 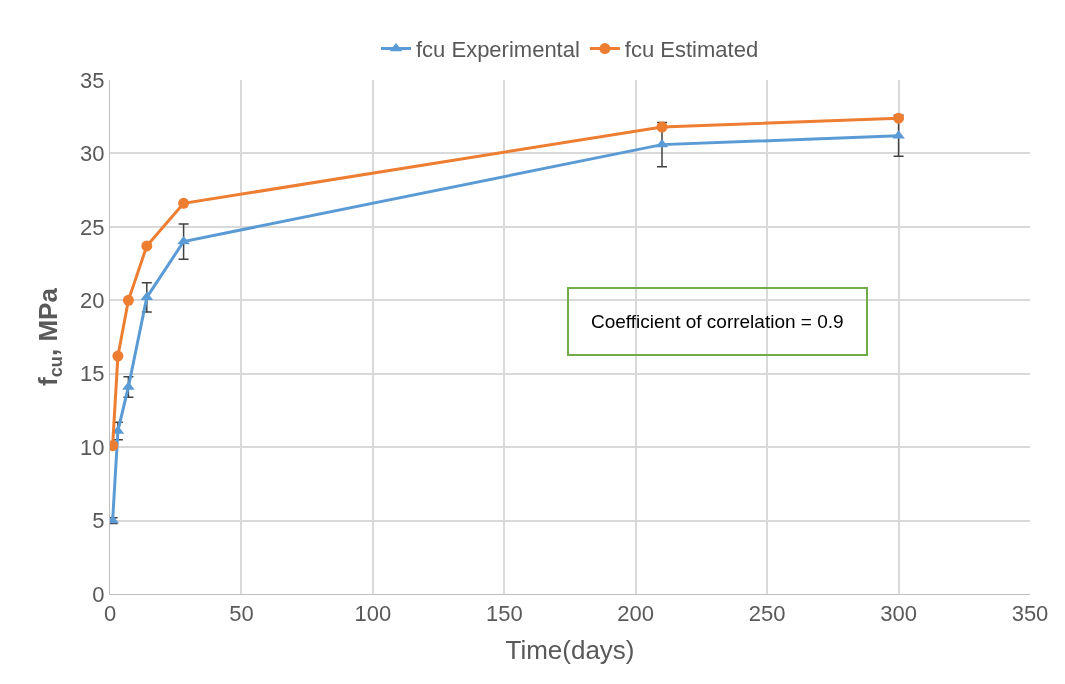 I want to click on legend-label: fcu Experimental, so click(x=498, y=50).